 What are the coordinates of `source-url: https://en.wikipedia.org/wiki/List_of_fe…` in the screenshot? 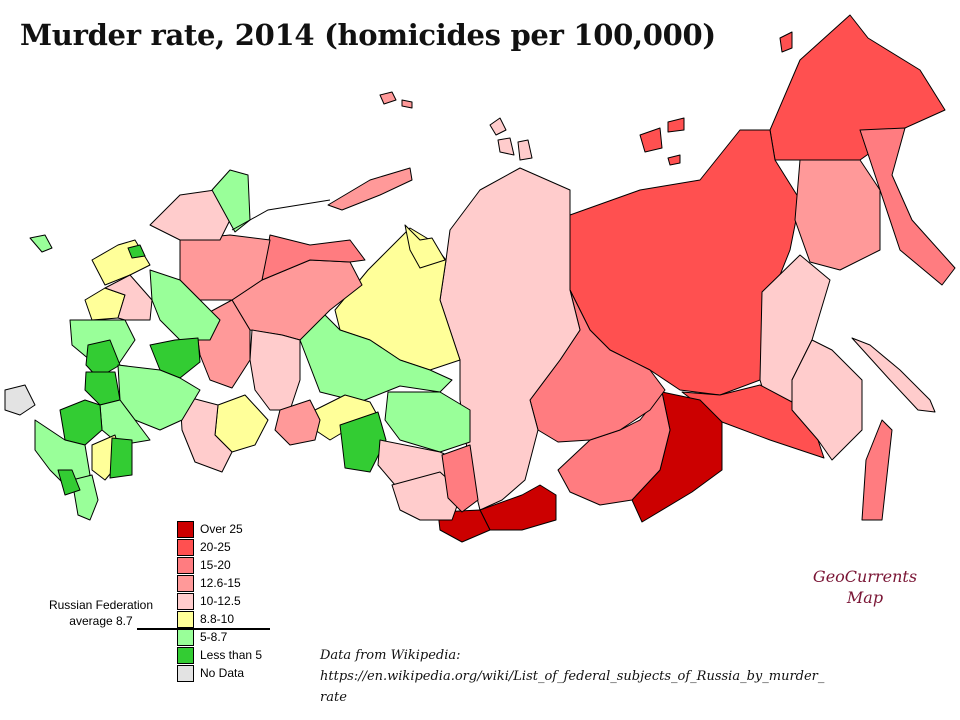 It's located at (572, 676).